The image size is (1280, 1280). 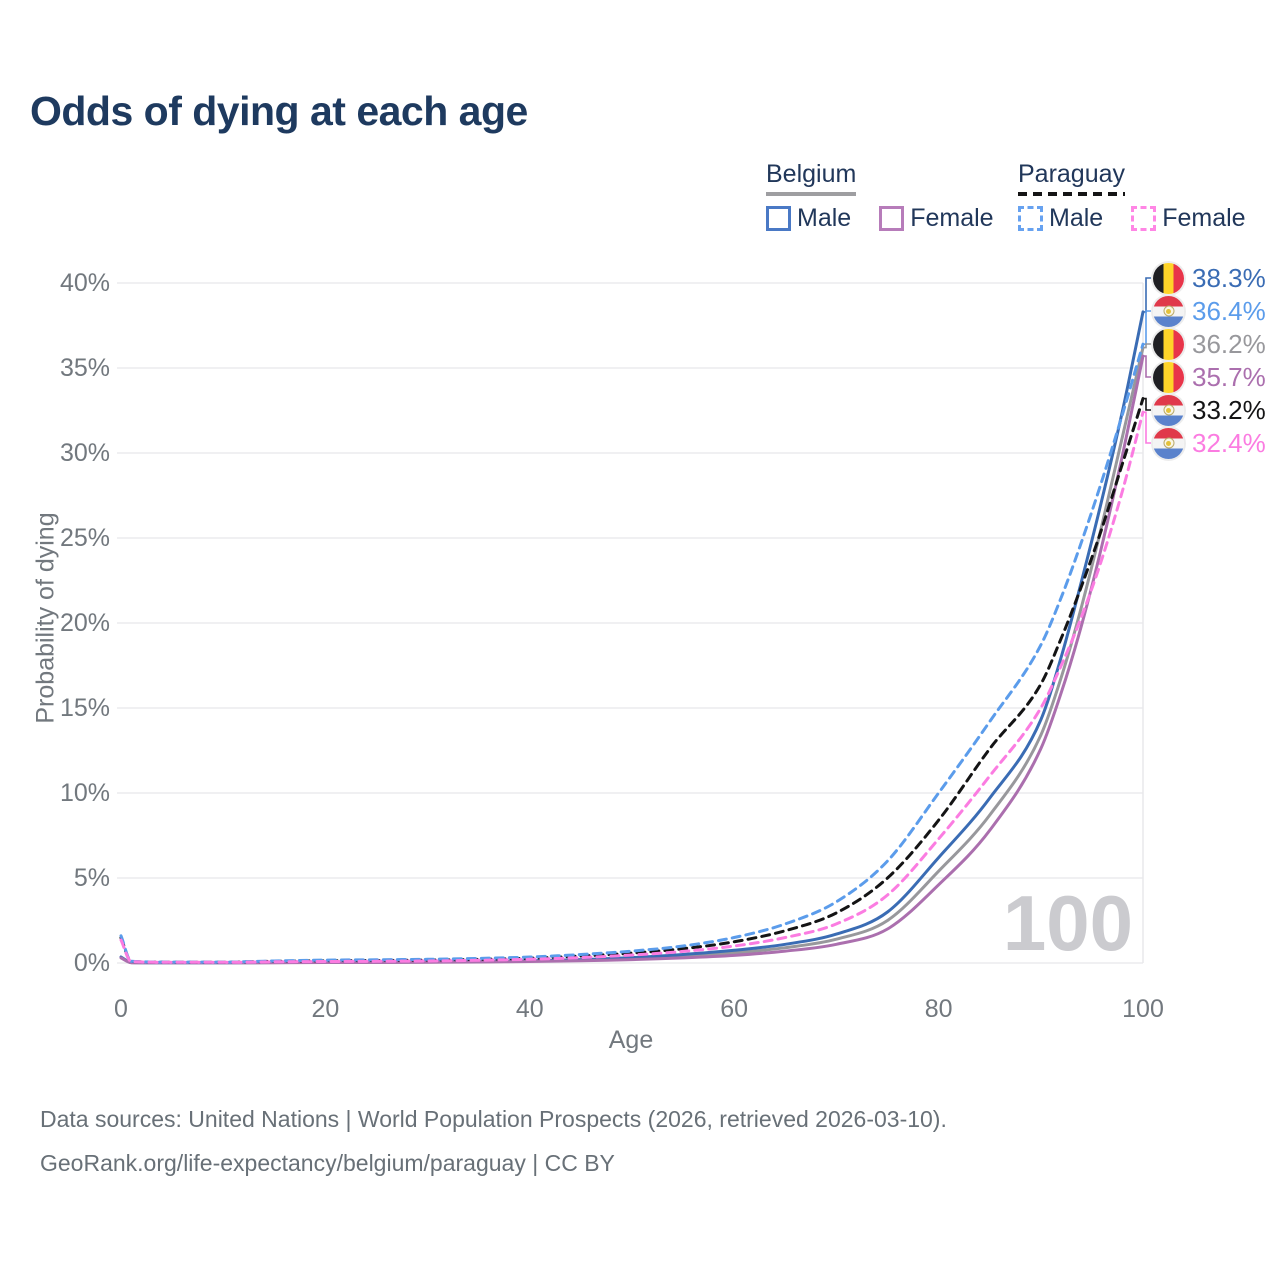 What do you see at coordinates (1229, 343) in the screenshot?
I see `end-label-value: 36.2%` at bounding box center [1229, 343].